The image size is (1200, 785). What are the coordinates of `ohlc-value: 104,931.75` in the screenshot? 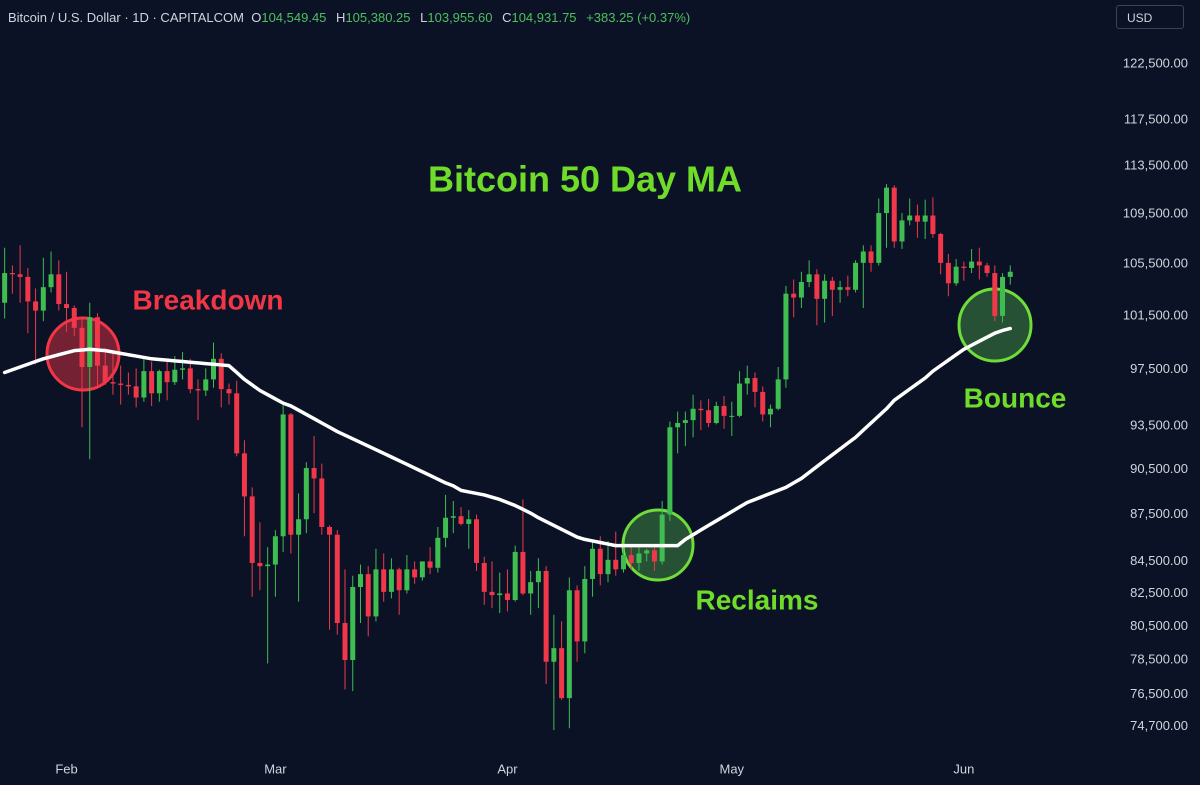 It's located at (544, 17).